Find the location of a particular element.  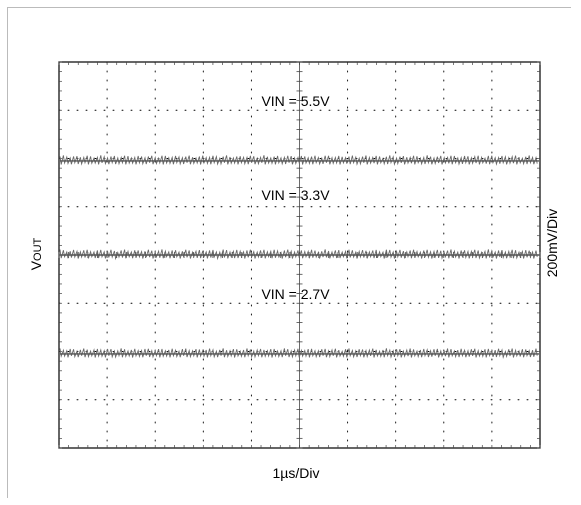

y-axis-label: VOUT is located at coordinates (36, 254).